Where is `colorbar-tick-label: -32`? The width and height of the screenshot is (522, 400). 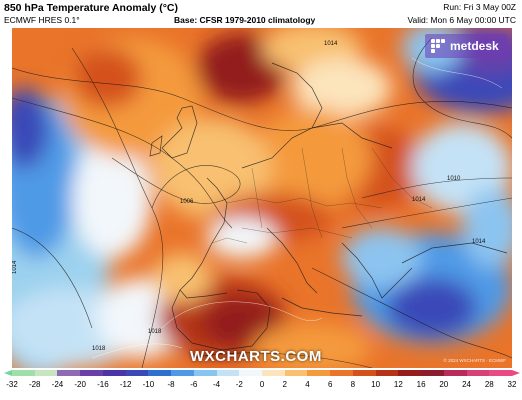
colorbar-tick-label: -32 is located at coordinates (12, 384).